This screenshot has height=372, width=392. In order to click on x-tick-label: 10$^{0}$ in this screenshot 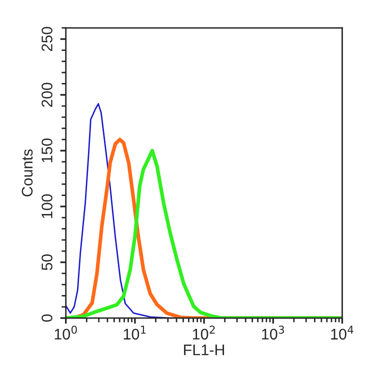, I will do `click(65, 333)`.